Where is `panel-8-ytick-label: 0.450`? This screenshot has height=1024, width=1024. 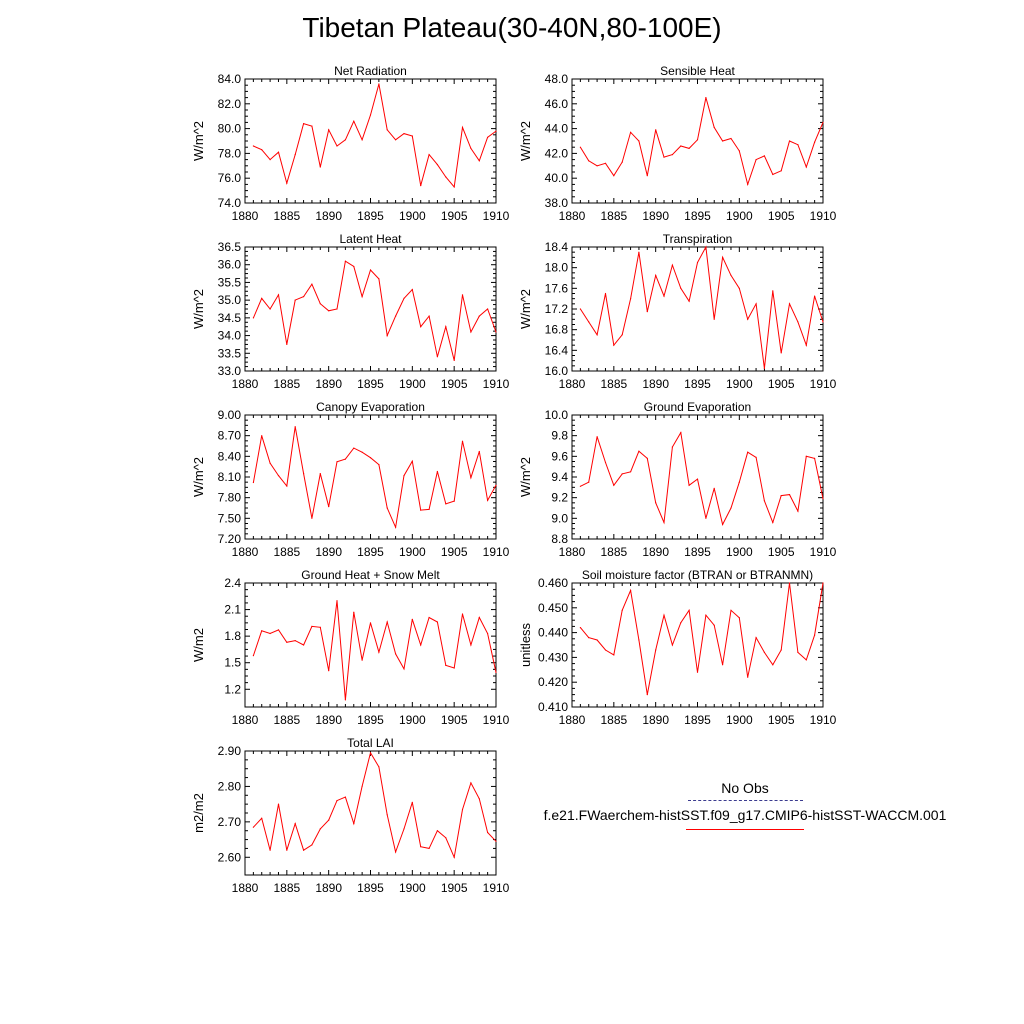 panel-8-ytick-label: 0.450 is located at coordinates (553, 608).